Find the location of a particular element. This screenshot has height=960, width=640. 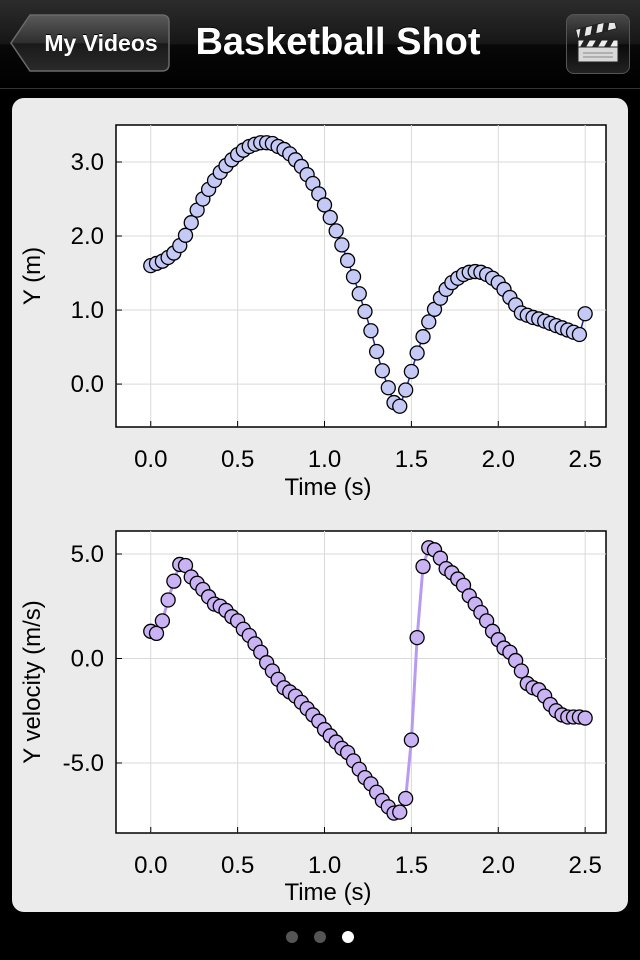

velocity-x-tick-label: 0.0 is located at coordinates (150, 865).